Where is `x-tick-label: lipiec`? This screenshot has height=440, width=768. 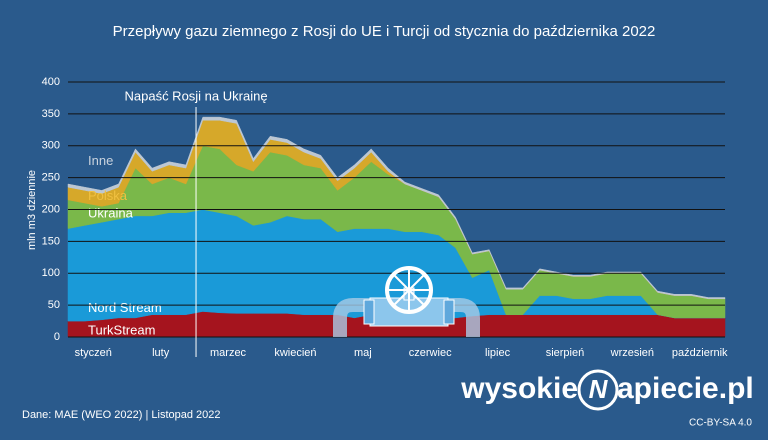 x-tick-label: lipiec is located at coordinates (498, 353).